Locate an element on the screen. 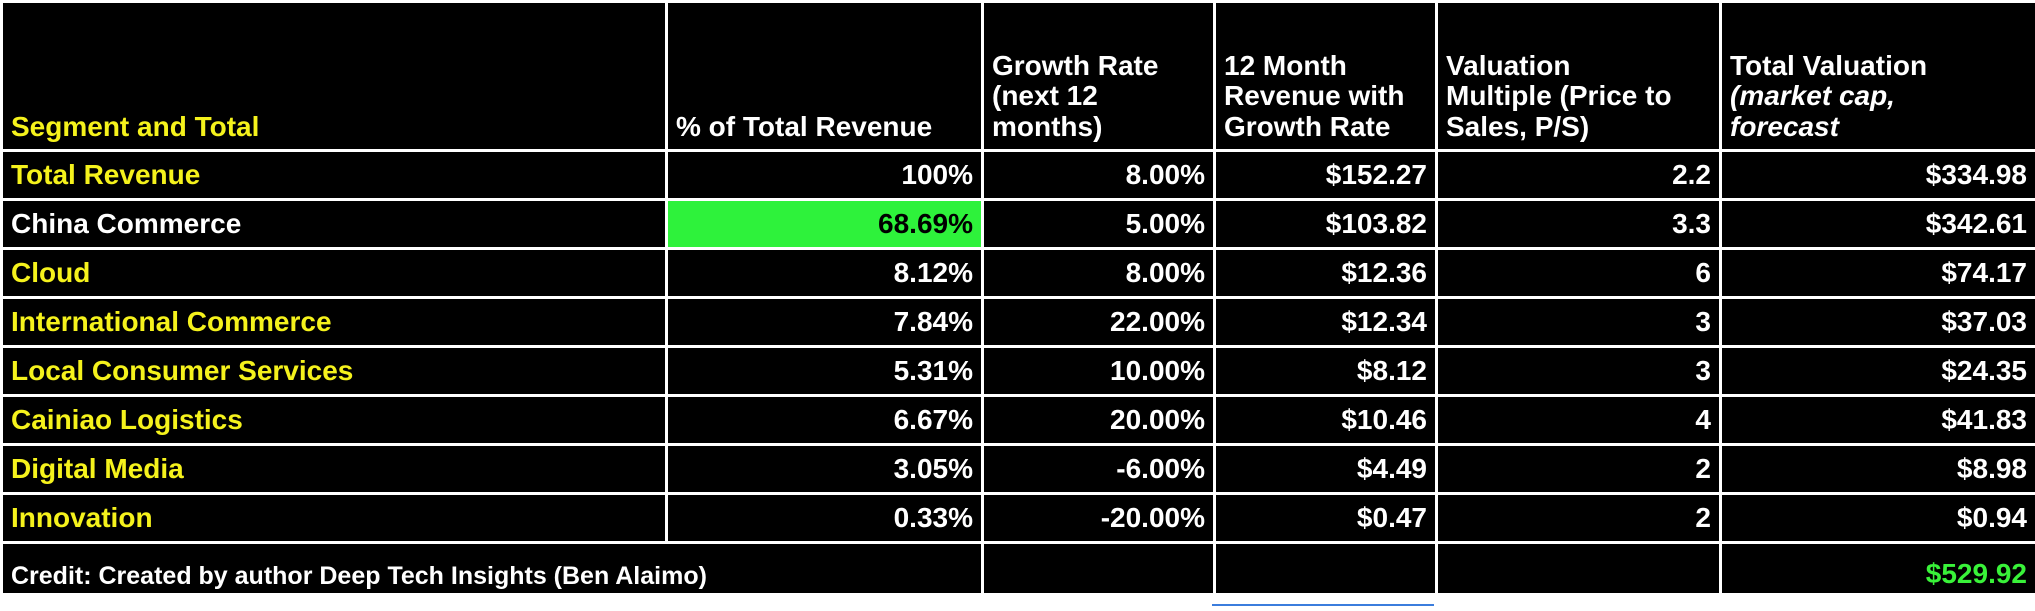  cell-multiple: 4 is located at coordinates (1579, 420).